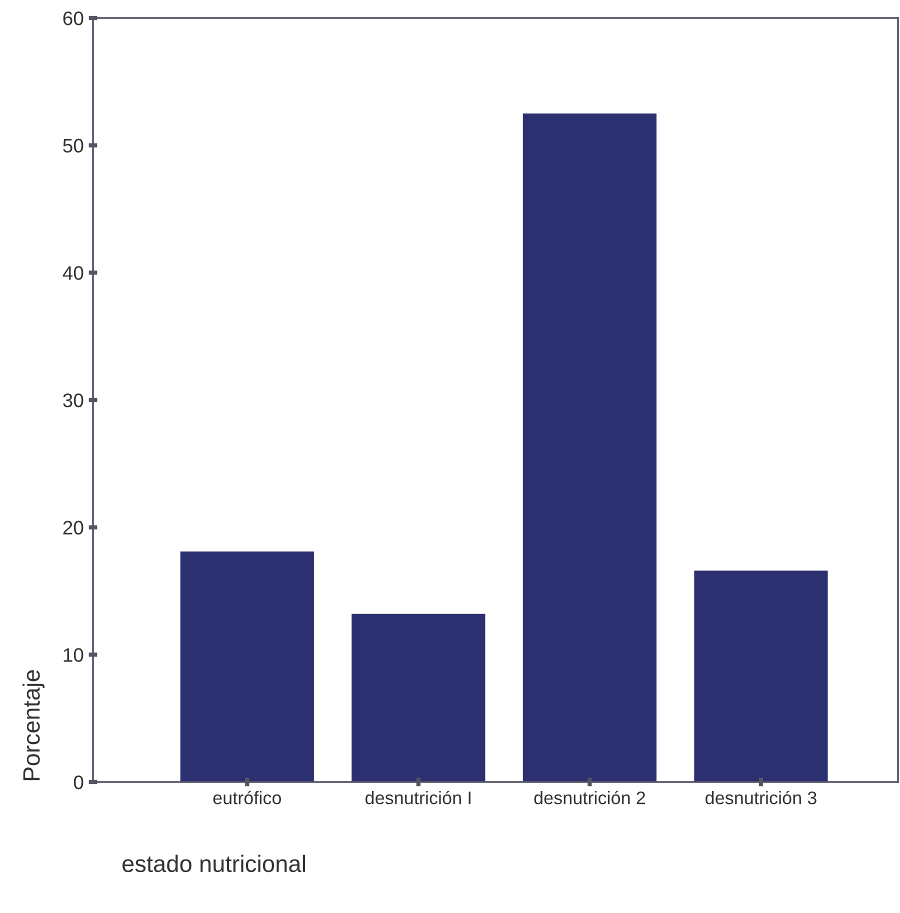 The width and height of the screenshot is (900, 913). I want to click on x-axis-title: estado nutricional, so click(213, 863).